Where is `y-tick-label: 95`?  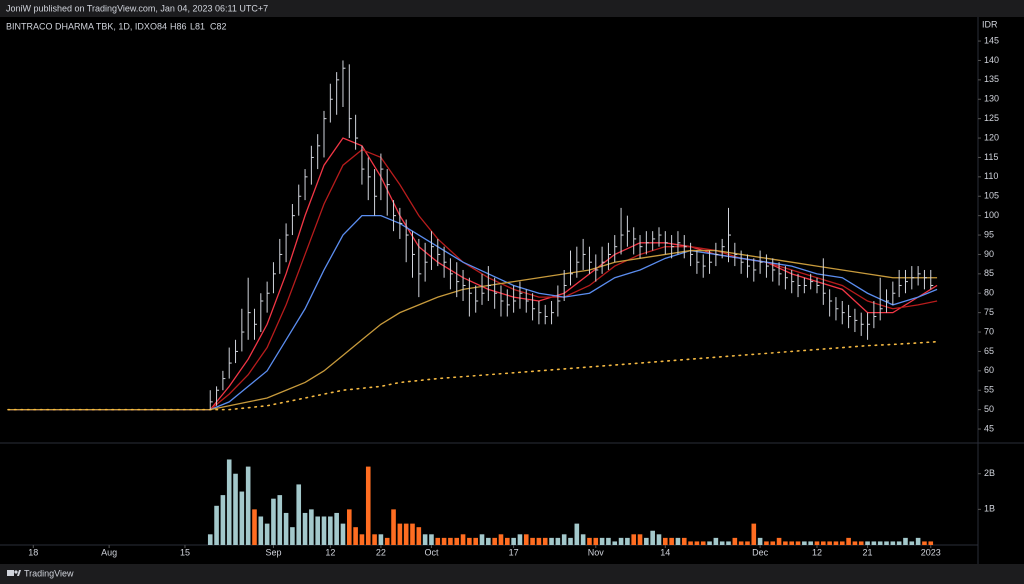 y-tick-label: 95 is located at coordinates (989, 234).